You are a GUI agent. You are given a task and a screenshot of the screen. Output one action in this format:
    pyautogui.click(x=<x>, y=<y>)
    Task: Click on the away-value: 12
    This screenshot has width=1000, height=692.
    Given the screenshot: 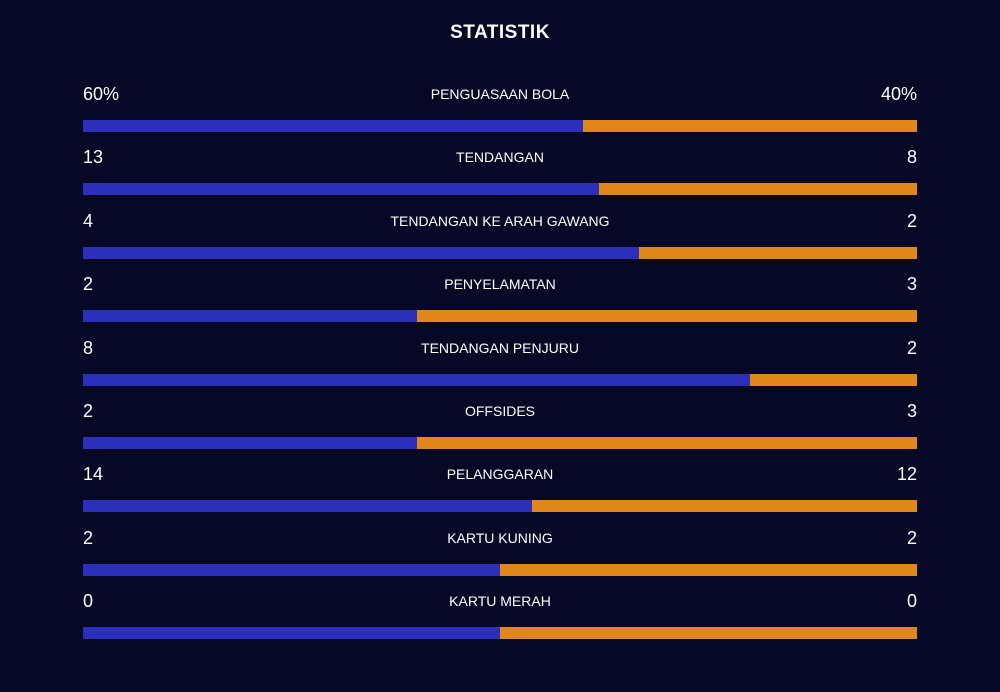 What is the action you would take?
    pyautogui.click(x=906, y=474)
    